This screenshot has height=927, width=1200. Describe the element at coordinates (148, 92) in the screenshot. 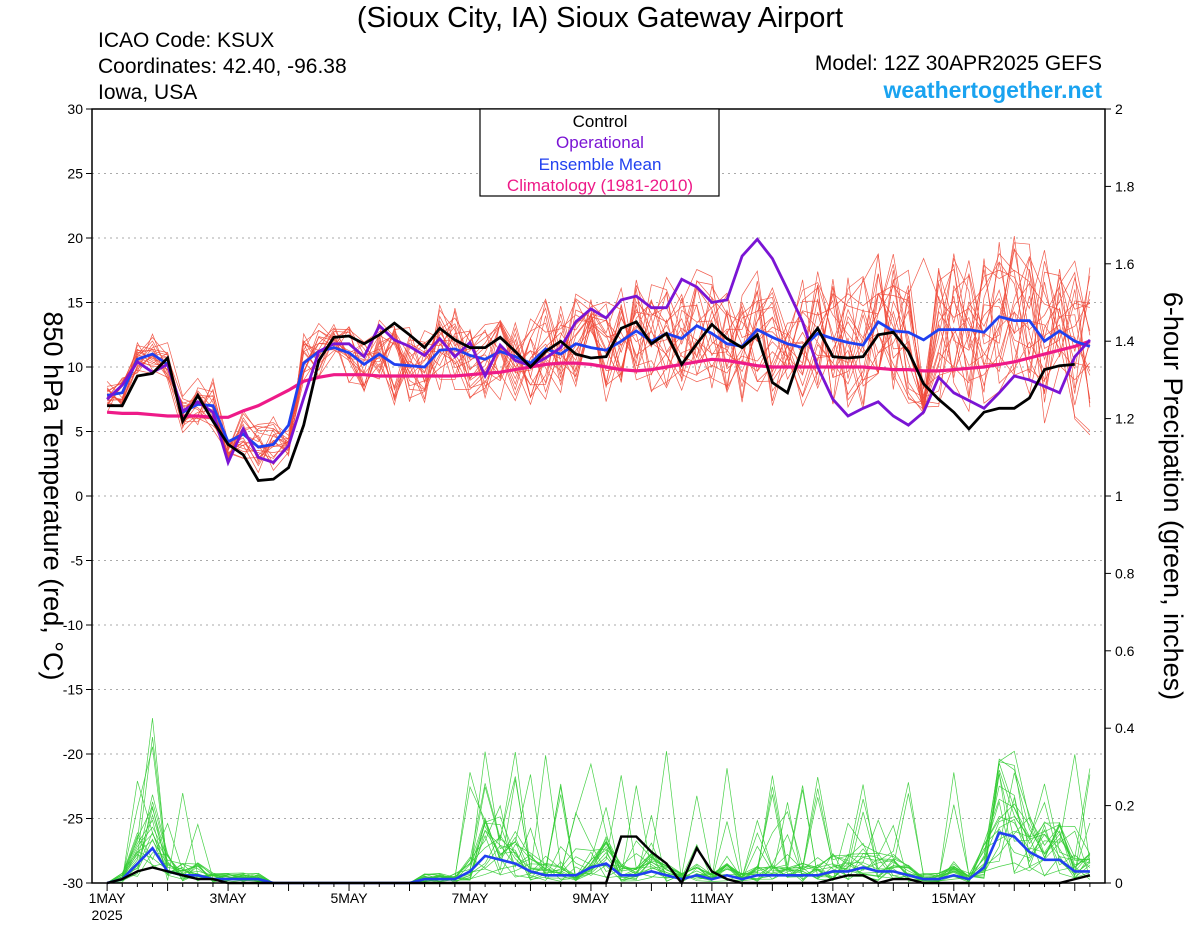

I see `region: Iowa, USA` at that location.